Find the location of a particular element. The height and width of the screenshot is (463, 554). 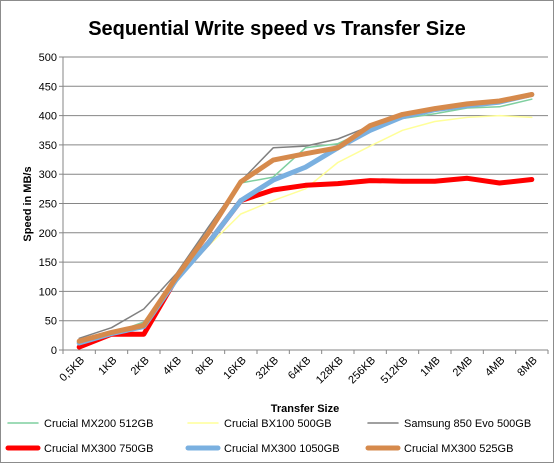

x-tick-label: 16KB is located at coordinates (235, 368).